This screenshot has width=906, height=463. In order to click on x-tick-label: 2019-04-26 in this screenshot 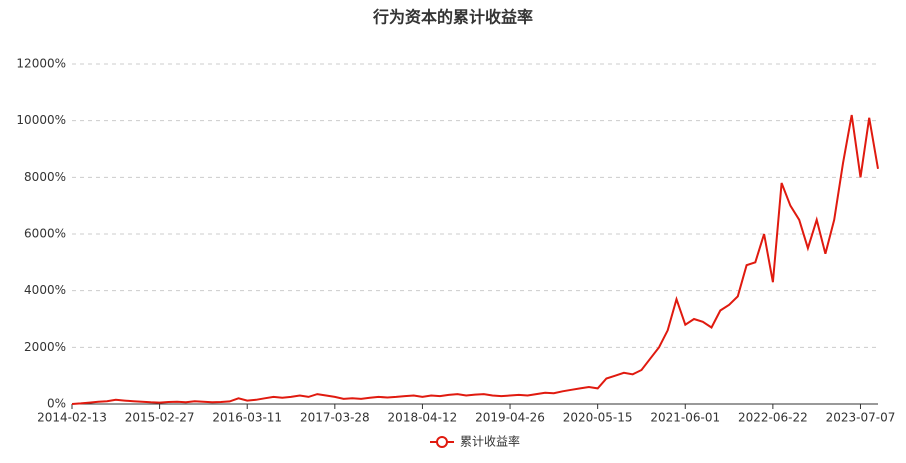, I will do `click(510, 418)`.